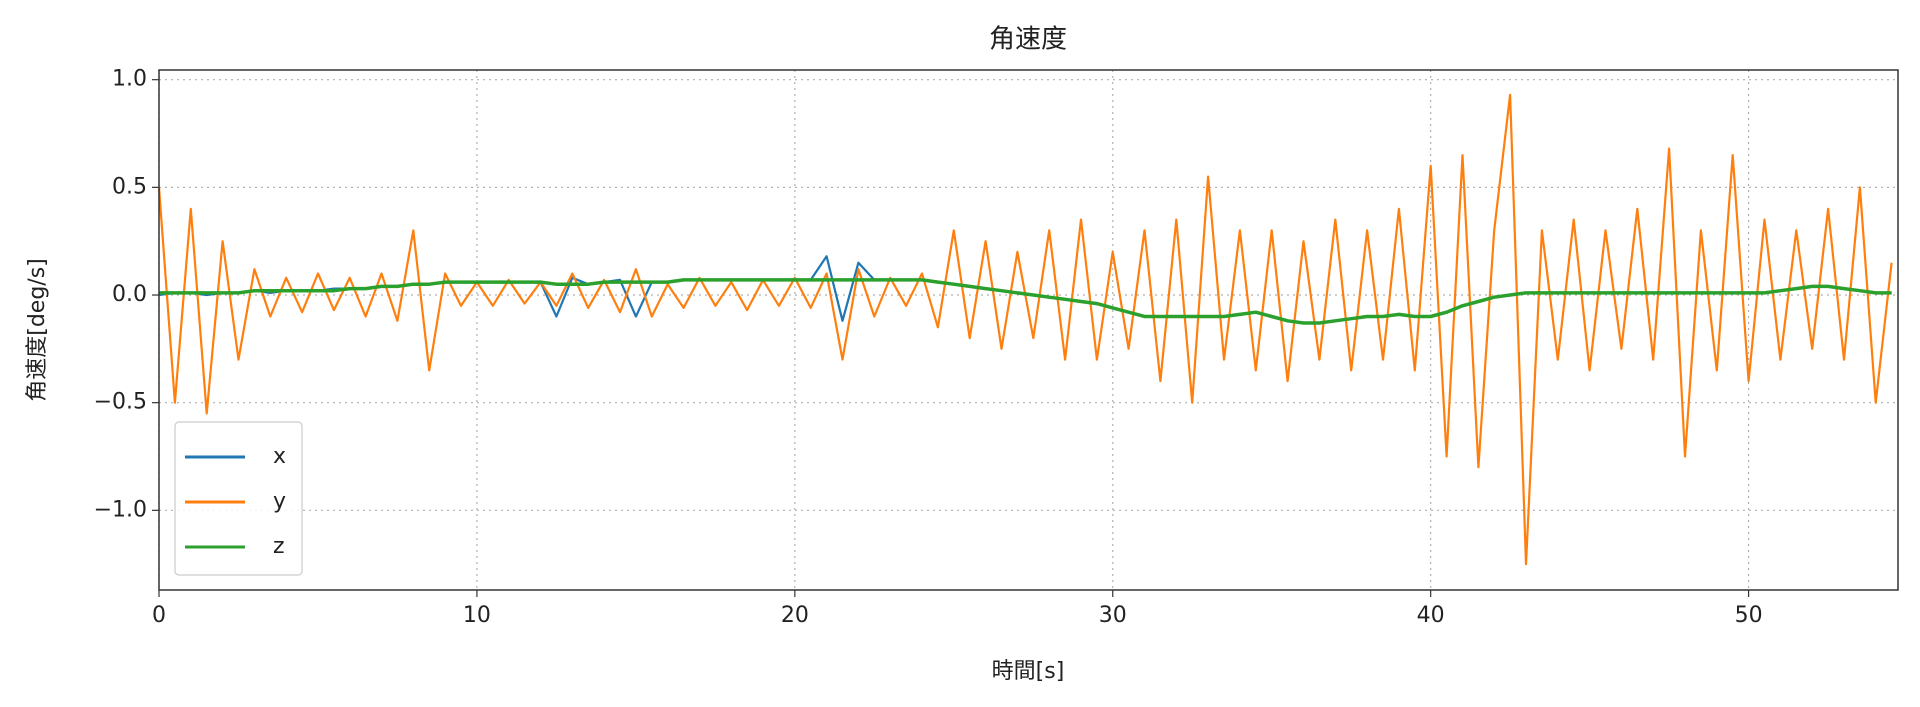  What do you see at coordinates (1028, 671) in the screenshot?
I see `x-axis-label: 時間[s]` at bounding box center [1028, 671].